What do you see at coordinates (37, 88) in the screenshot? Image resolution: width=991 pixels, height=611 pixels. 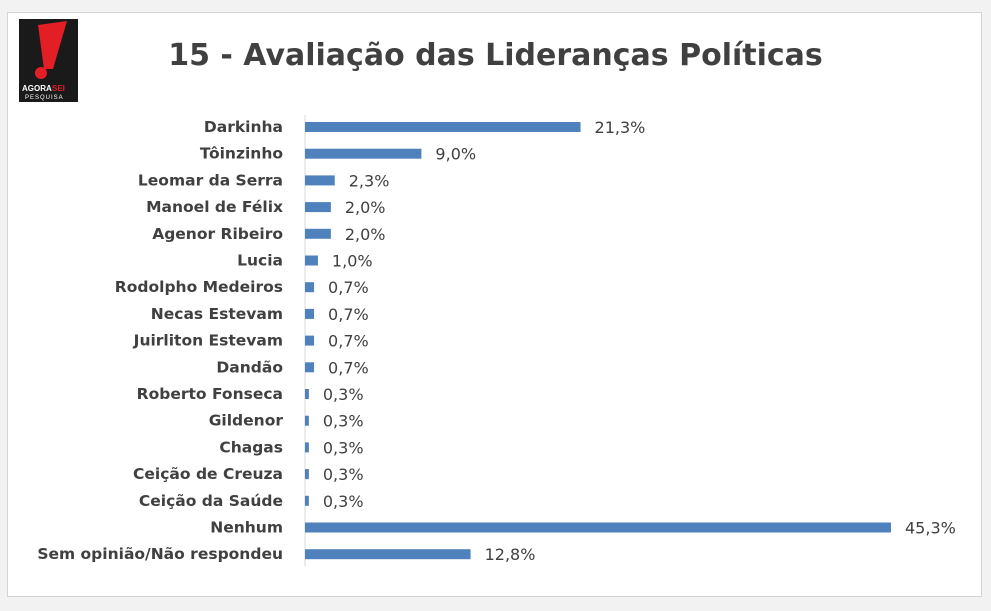 I see `svg-text: AGORA` at bounding box center [37, 88].